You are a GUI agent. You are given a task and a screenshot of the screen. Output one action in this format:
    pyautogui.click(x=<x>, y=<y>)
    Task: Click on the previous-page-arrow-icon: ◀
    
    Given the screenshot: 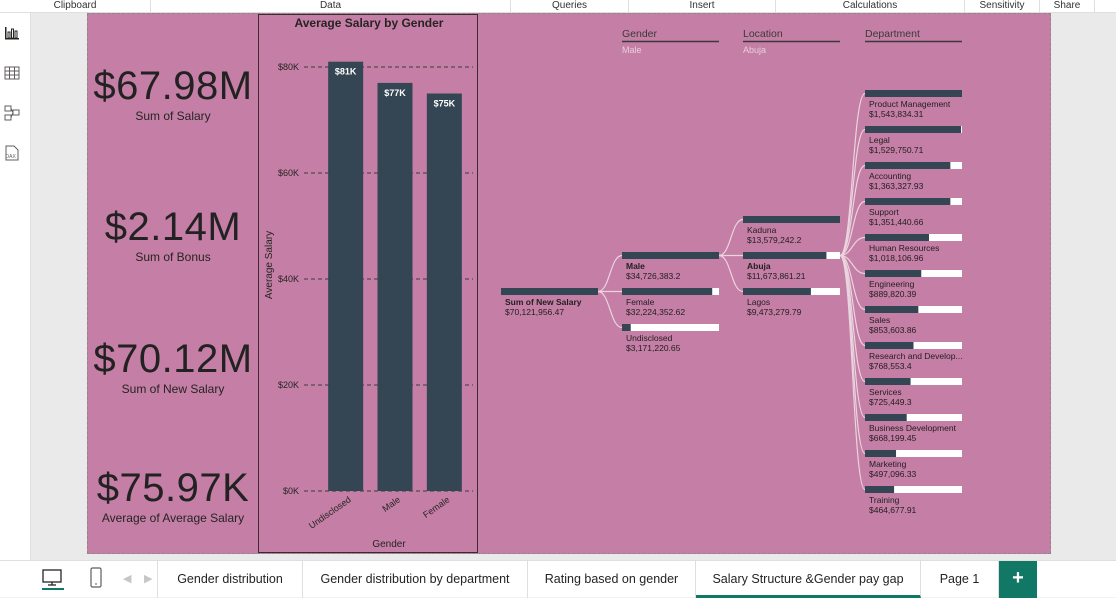 What is the action you would take?
    pyautogui.click(x=127, y=579)
    